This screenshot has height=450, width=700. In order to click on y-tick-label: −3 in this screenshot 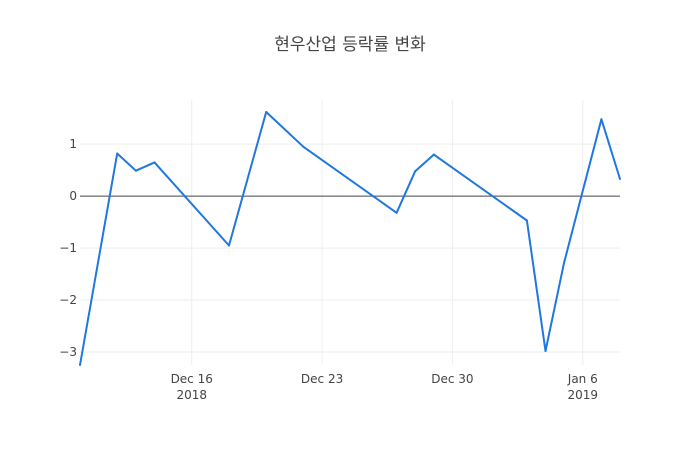, I will do `click(68, 352)`.